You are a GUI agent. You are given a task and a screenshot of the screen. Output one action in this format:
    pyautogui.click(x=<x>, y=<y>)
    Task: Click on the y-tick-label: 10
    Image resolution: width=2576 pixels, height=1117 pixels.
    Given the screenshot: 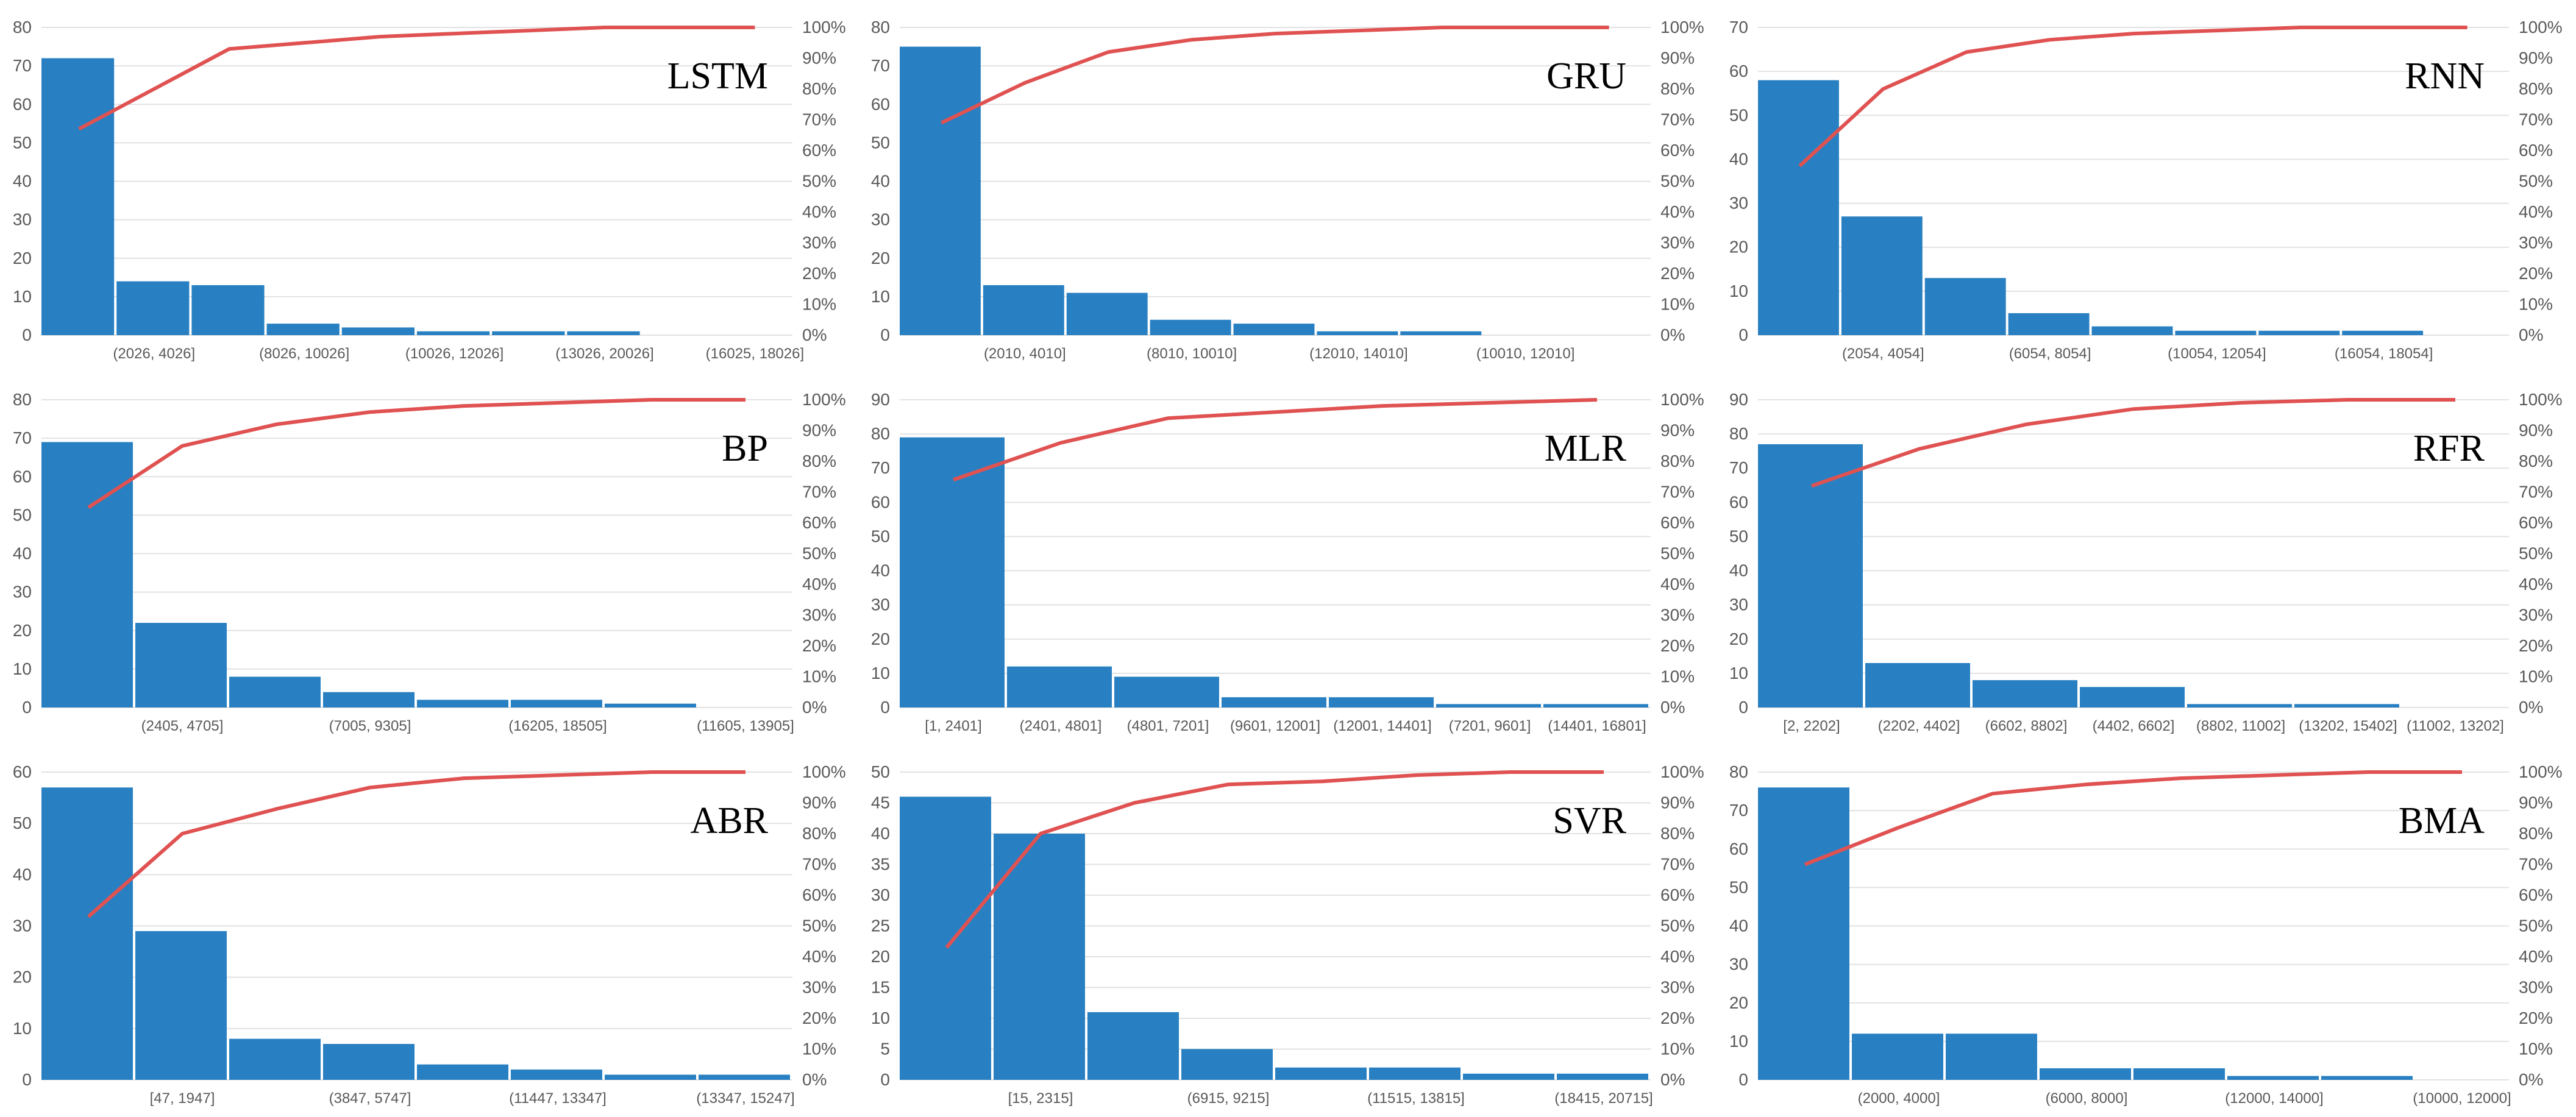 What is the action you would take?
    pyautogui.click(x=1738, y=291)
    